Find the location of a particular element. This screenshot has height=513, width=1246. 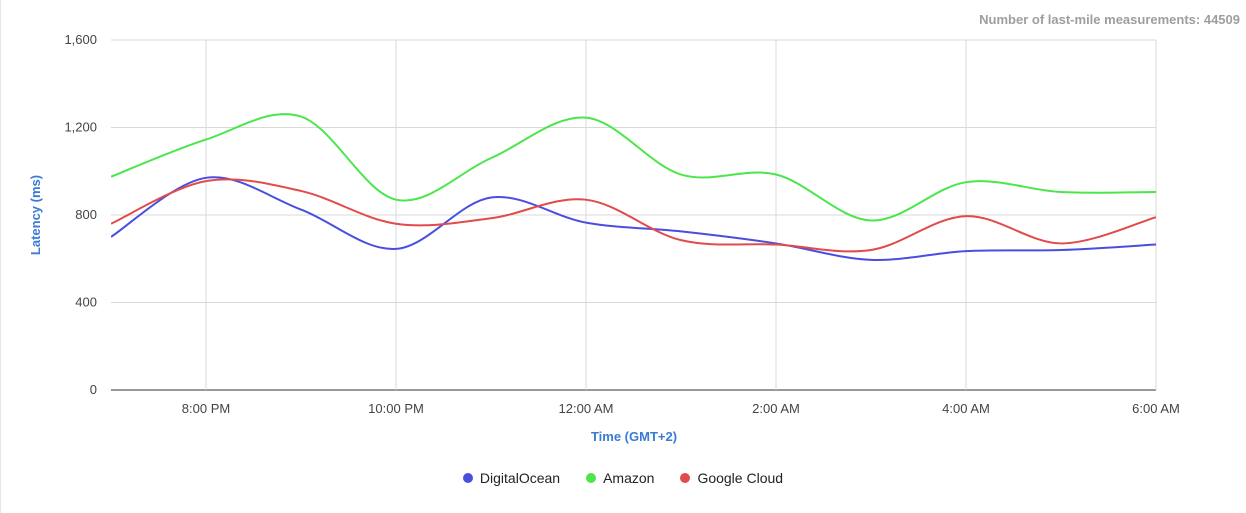

measurement-count-note: Number of last-mile measurements: 44509 is located at coordinates (1109, 19).